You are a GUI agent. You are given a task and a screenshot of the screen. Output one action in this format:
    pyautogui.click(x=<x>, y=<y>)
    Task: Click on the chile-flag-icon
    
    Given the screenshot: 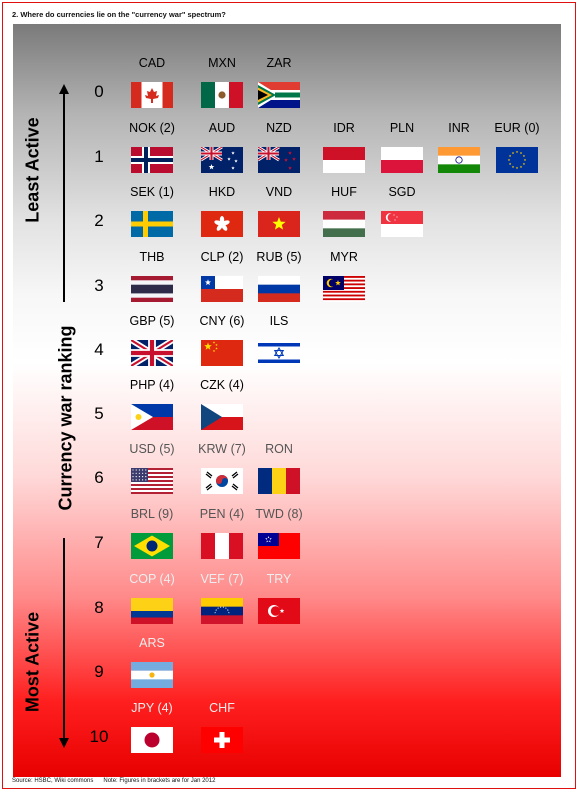 What is the action you would take?
    pyautogui.click(x=222, y=289)
    